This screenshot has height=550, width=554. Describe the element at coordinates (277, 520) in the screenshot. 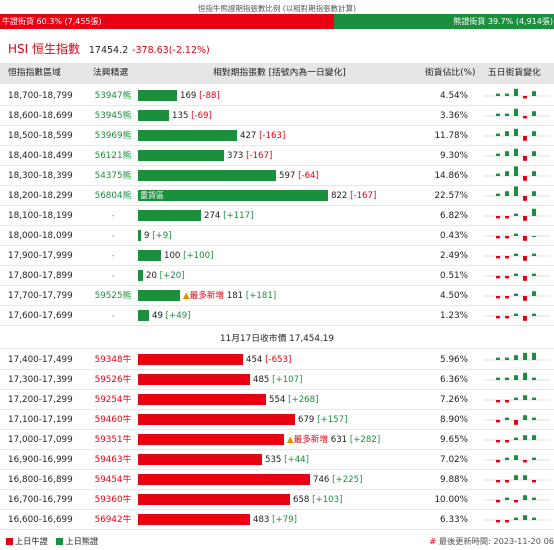

I see `table-row: 16,600-16,699 56942牛 483 [+79] 6.33%` at that location.